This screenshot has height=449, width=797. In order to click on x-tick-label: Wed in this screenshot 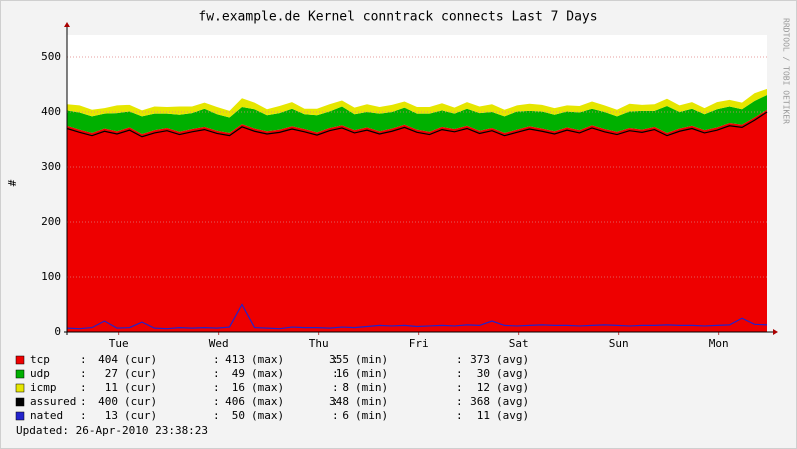, I will do `click(219, 343)`.